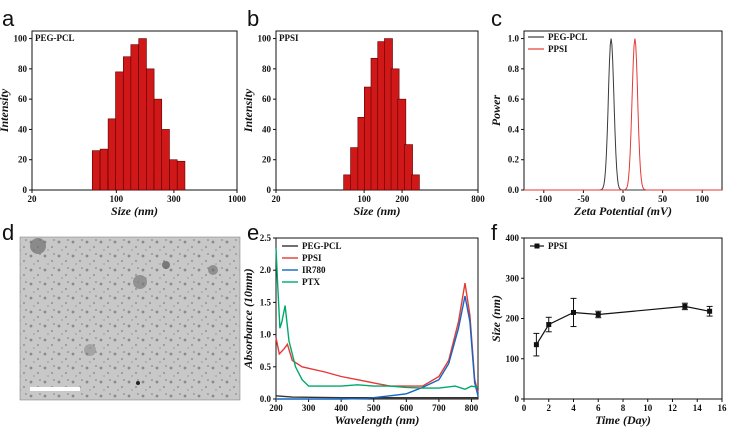 This screenshot has width=734, height=432. I want to click on x-tick-label: 4, so click(573, 408).